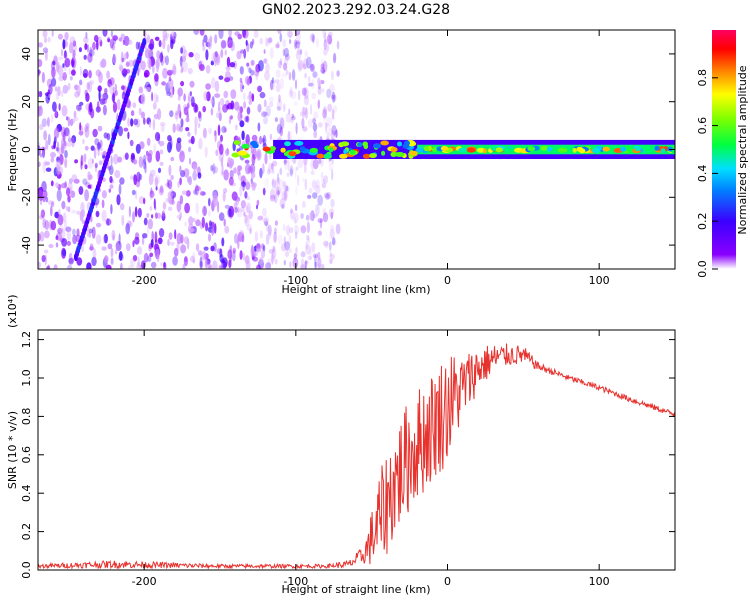  What do you see at coordinates (144, 42) in the screenshot?
I see `streak-point` at bounding box center [144, 42].